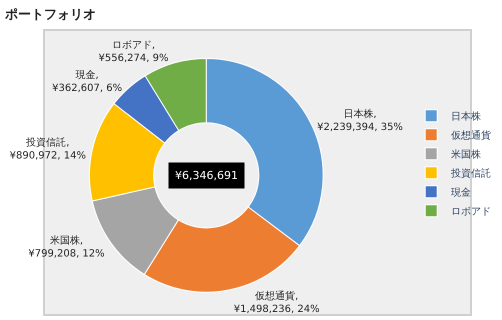 This screenshot has width=502, height=320. Describe the element at coordinates (133, 52) in the screenshot. I see `data-label: ロボアド, ¥556,274, 9%` at that location.